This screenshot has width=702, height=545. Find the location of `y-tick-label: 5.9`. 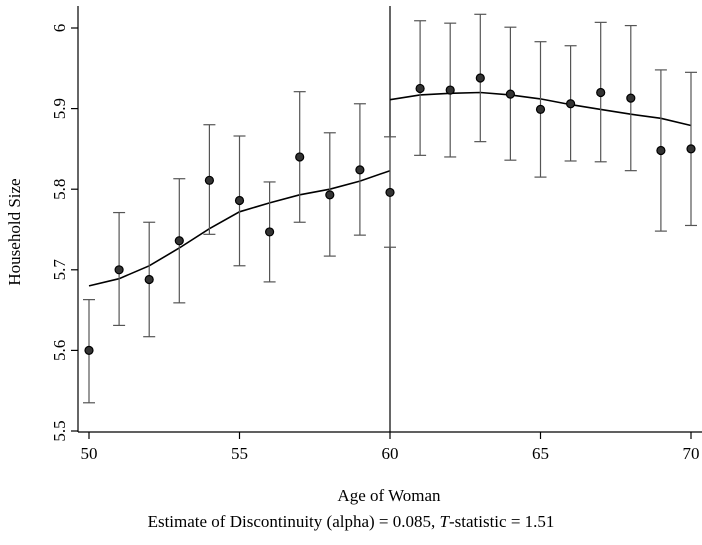

y-tick-label: 5.9 is located at coordinates (59, 108).